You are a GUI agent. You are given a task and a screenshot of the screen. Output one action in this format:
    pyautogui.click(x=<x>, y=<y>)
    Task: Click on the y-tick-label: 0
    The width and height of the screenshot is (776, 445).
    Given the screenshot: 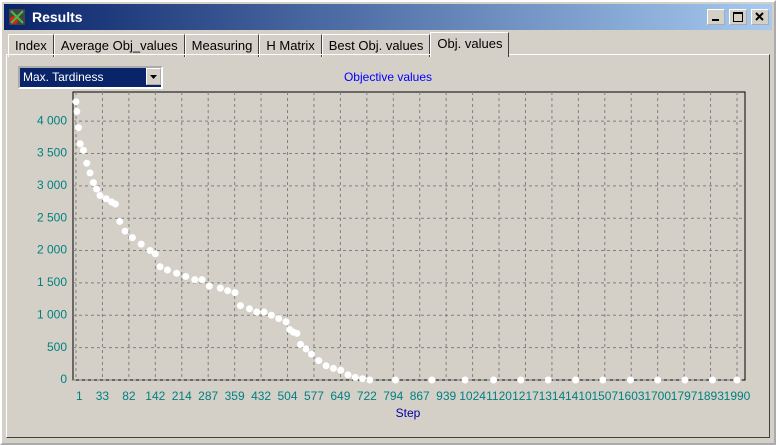 What is the action you would take?
    pyautogui.click(x=63, y=379)
    